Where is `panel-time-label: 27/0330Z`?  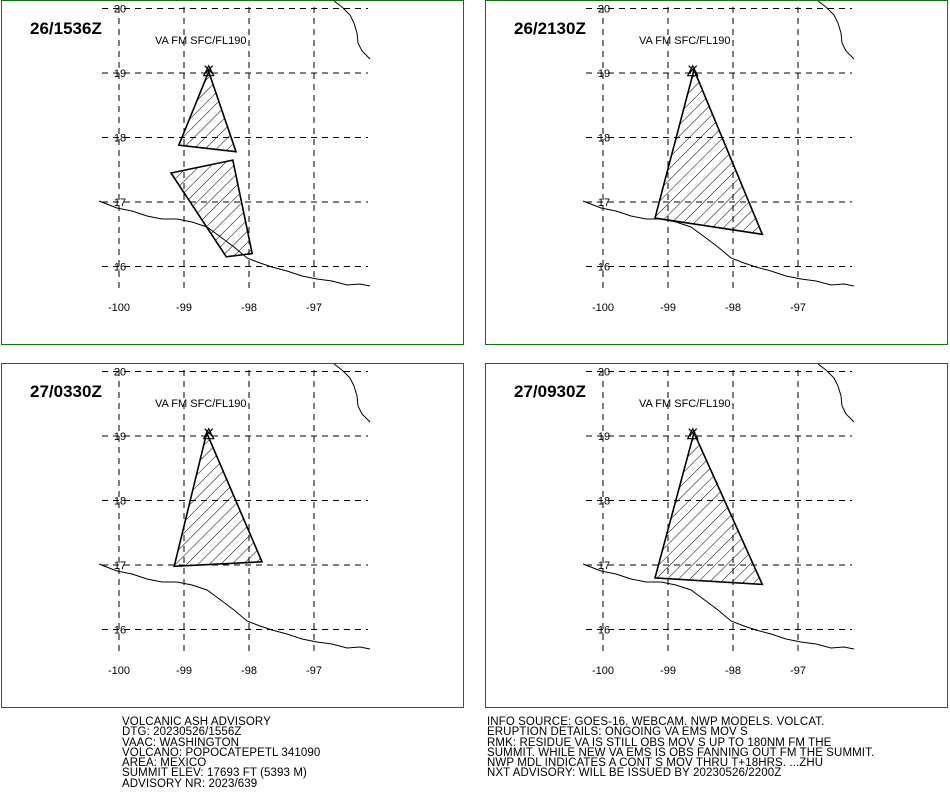 panel-time-label: 27/0330Z is located at coordinates (66, 391).